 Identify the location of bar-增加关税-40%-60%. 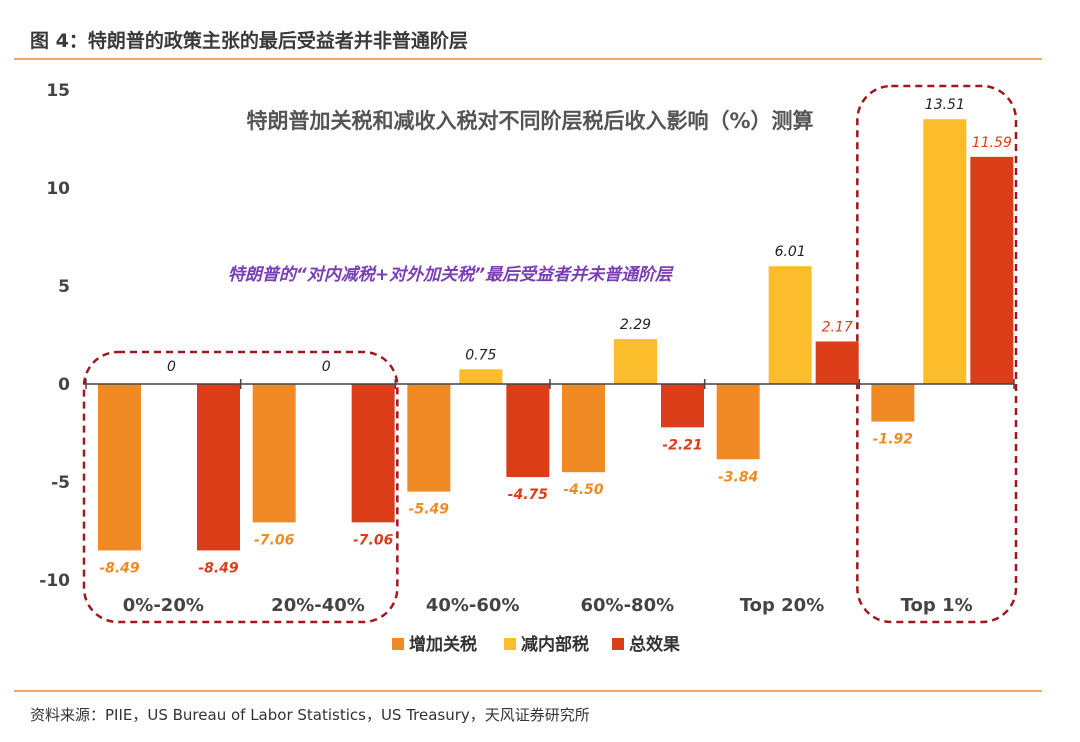
(429, 438).